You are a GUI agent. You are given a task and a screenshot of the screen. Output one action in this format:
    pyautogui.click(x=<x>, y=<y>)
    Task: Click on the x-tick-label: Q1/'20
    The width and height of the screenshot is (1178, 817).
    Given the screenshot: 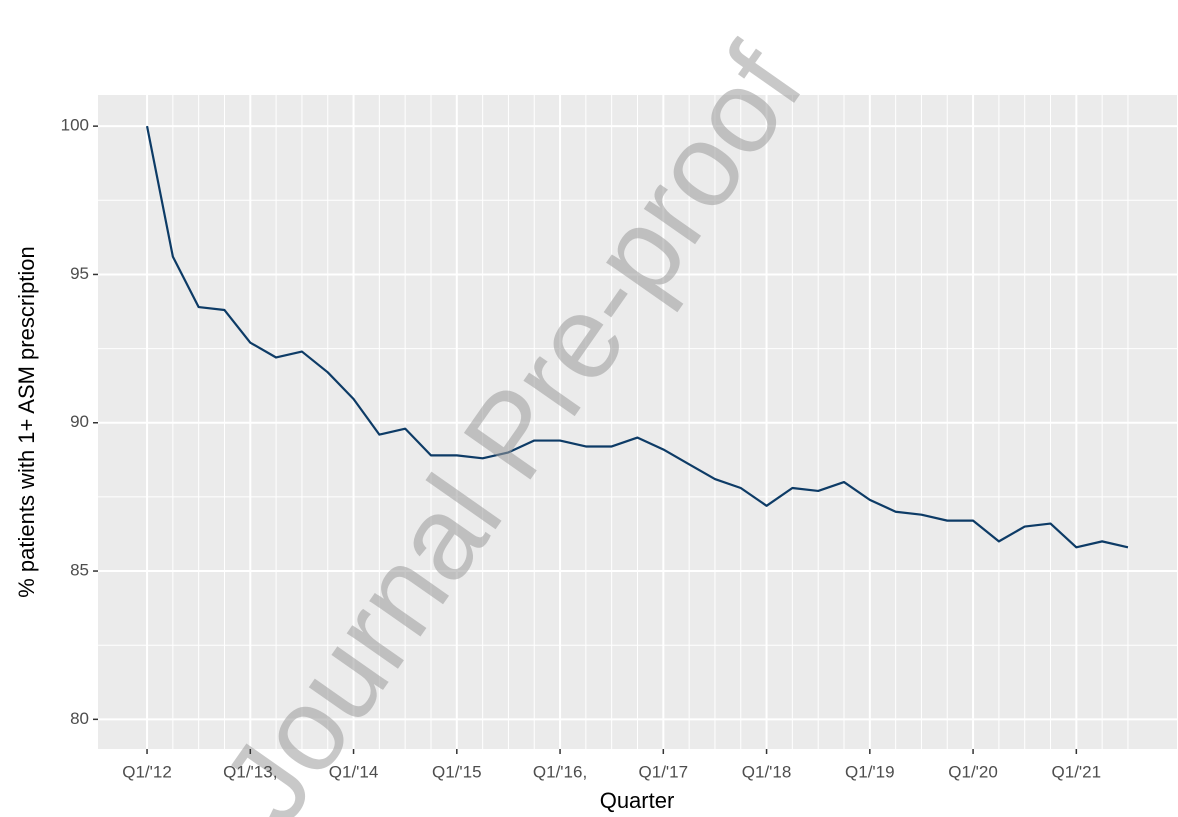 What is the action you would take?
    pyautogui.click(x=973, y=771)
    